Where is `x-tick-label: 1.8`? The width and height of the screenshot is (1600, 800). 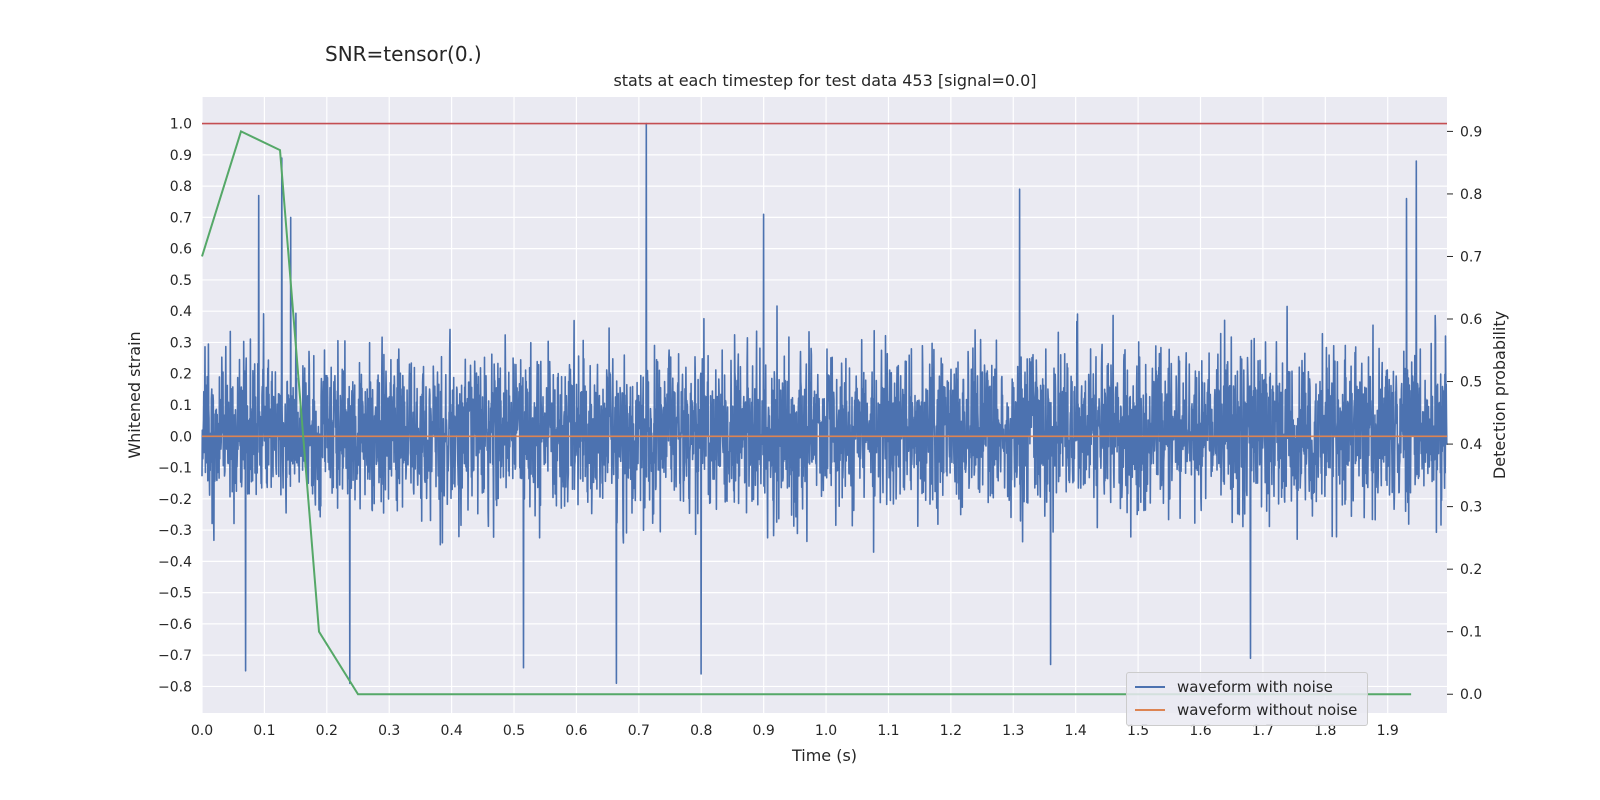 x-tick-label: 1.8 is located at coordinates (1325, 731).